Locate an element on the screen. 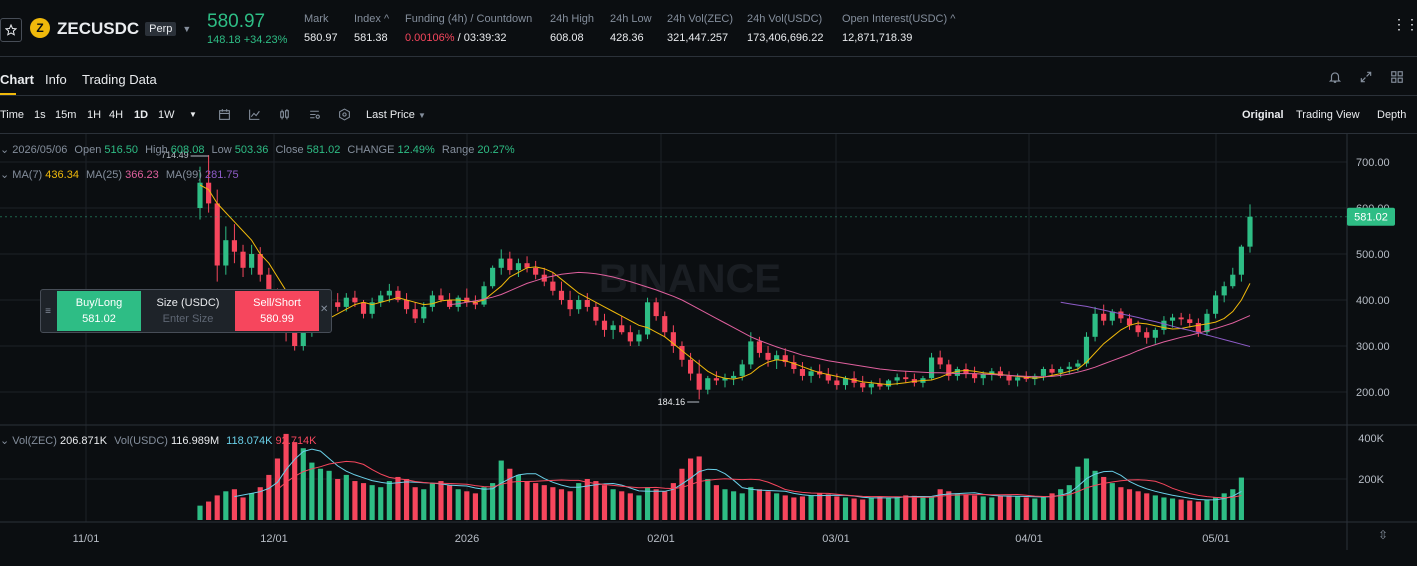 The image size is (1417, 566). bell-icon is located at coordinates (1335, 77).